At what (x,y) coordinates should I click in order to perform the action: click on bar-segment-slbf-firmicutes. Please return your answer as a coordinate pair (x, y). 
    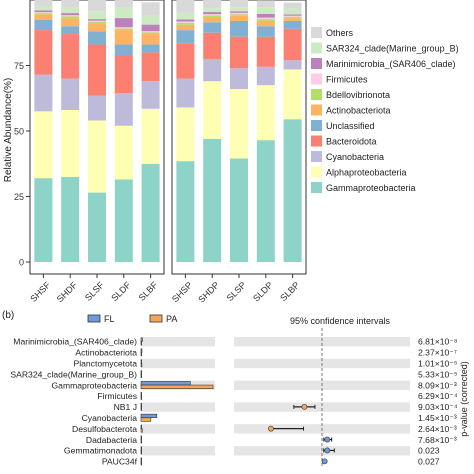
    Looking at the image, I should click on (150, 32).